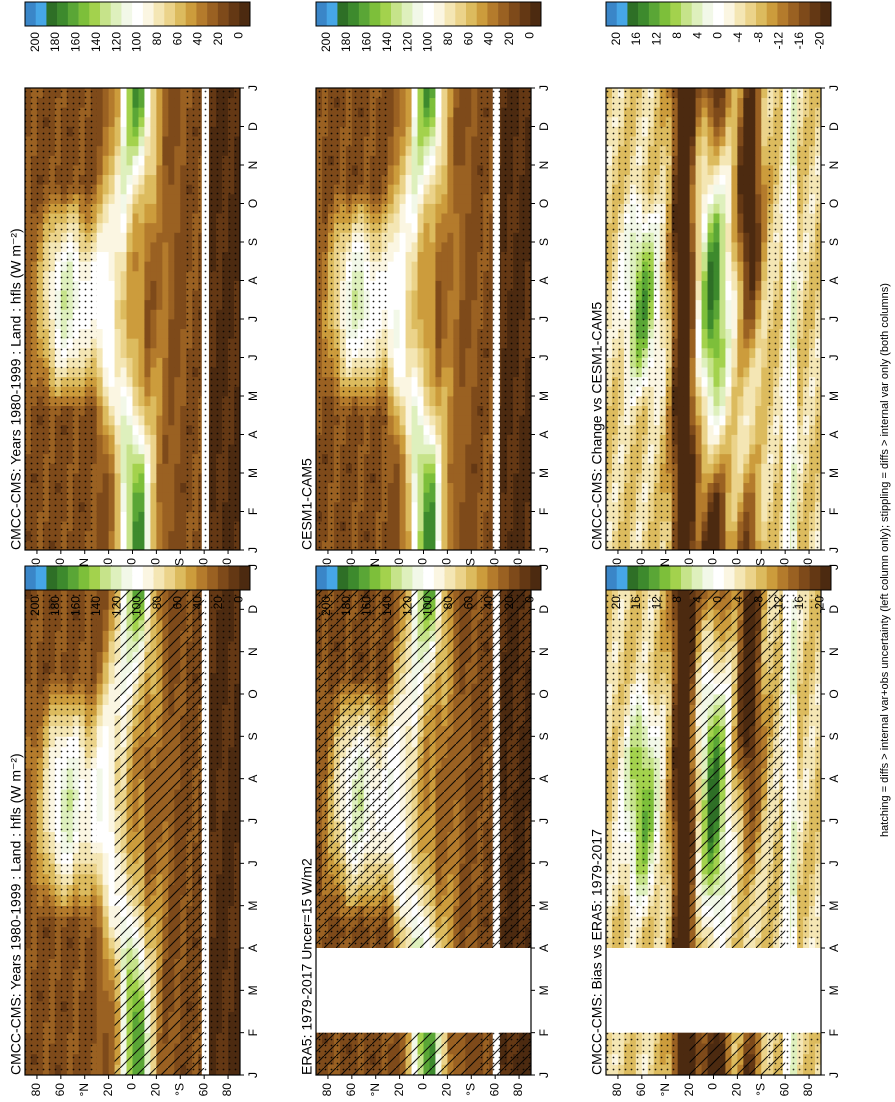 The width and height of the screenshot is (895, 1102). What do you see at coordinates (253, 693) in the screenshot?
I see `month-tick-label: O` at bounding box center [253, 693].